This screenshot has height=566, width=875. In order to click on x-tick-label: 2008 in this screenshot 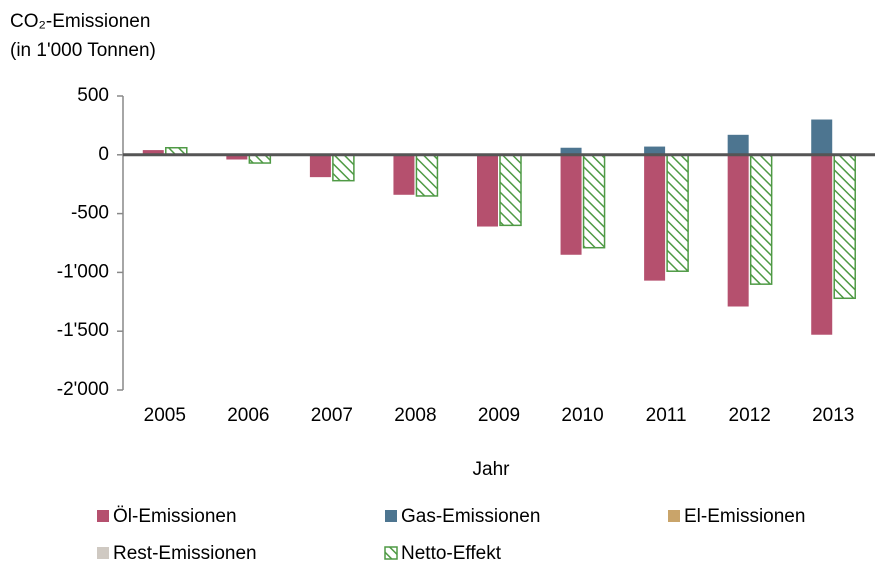, I will do `click(415, 415)`.